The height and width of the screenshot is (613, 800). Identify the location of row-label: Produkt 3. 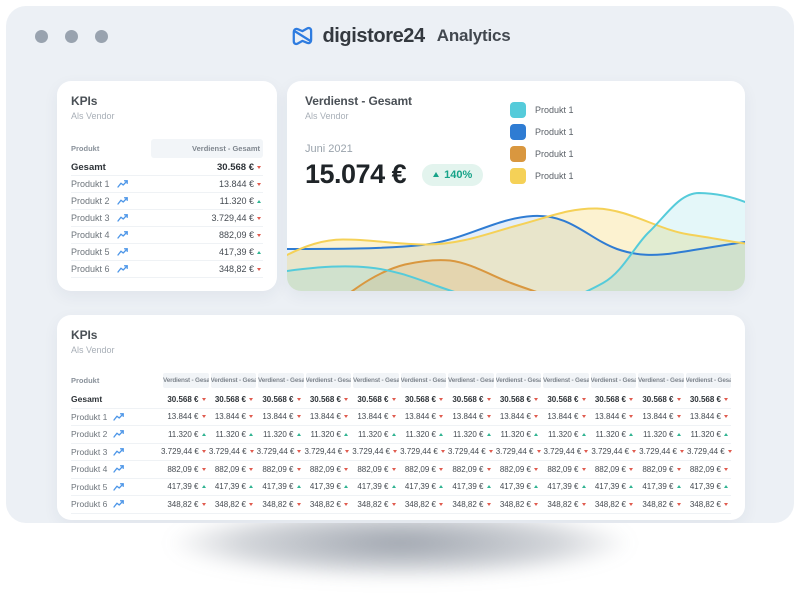
(116, 452).